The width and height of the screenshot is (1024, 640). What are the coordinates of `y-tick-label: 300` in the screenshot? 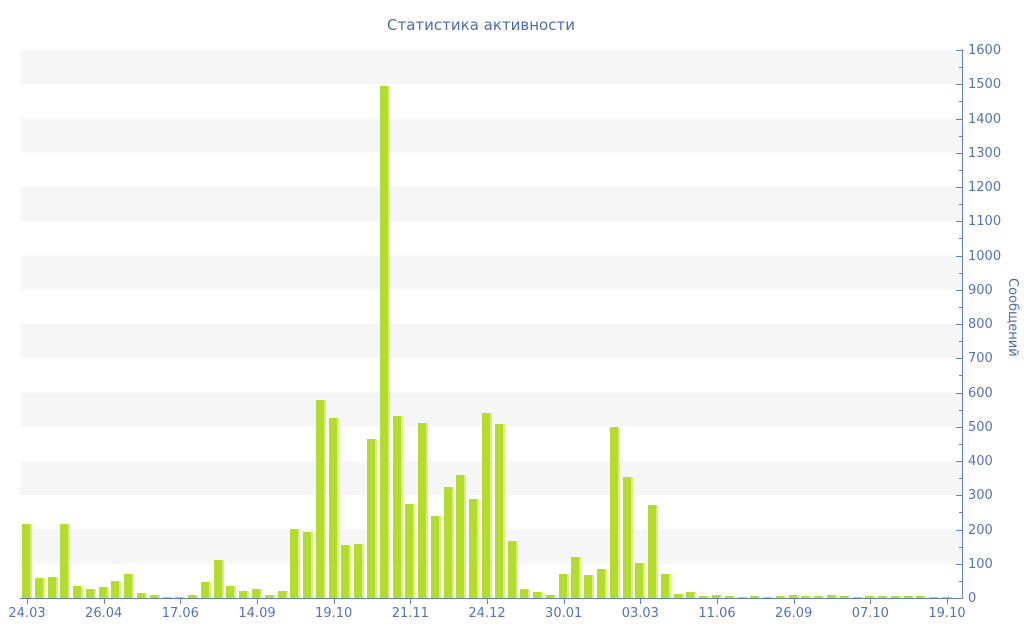 It's located at (980, 496).